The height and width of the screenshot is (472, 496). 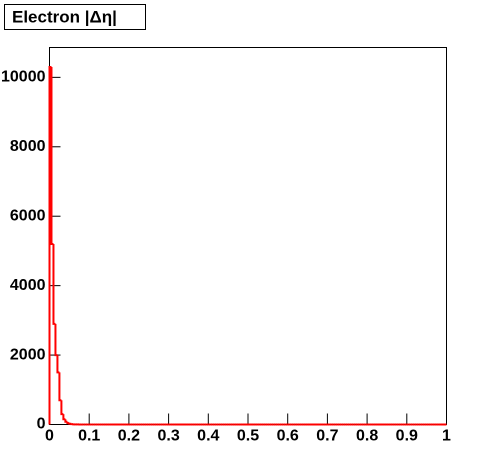 I want to click on chart-title: Electron |Δη|, so click(x=64, y=16).